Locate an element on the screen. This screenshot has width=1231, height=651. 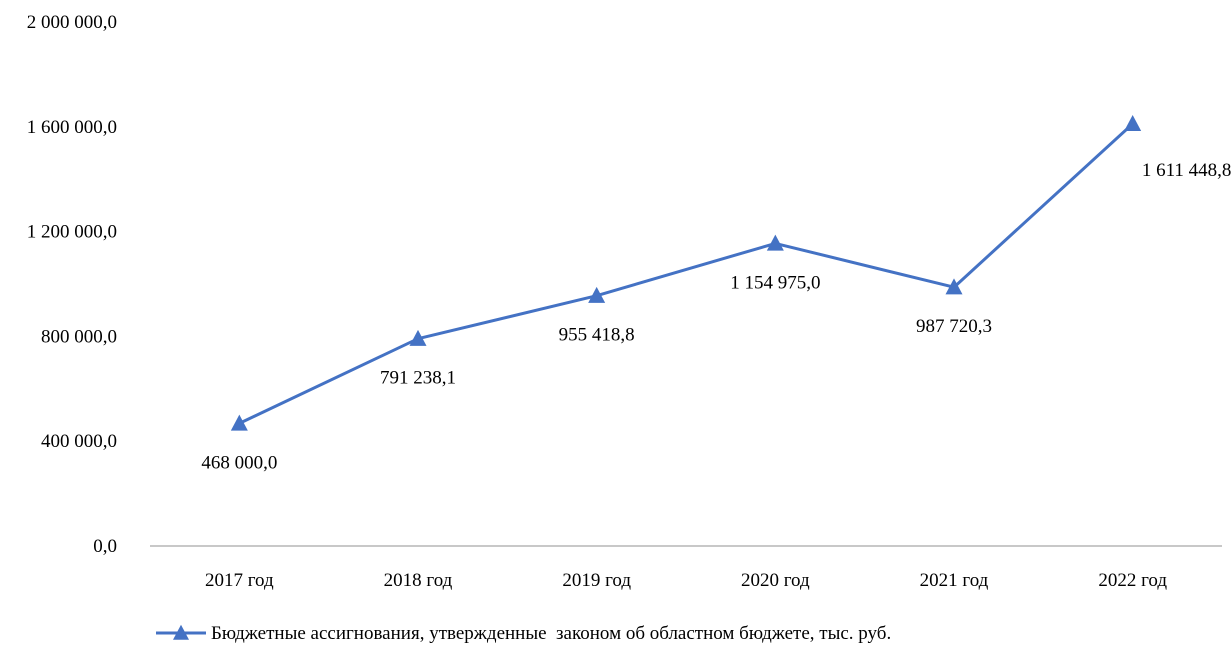
y-tick-label: 800 000,0 is located at coordinates (79, 336).